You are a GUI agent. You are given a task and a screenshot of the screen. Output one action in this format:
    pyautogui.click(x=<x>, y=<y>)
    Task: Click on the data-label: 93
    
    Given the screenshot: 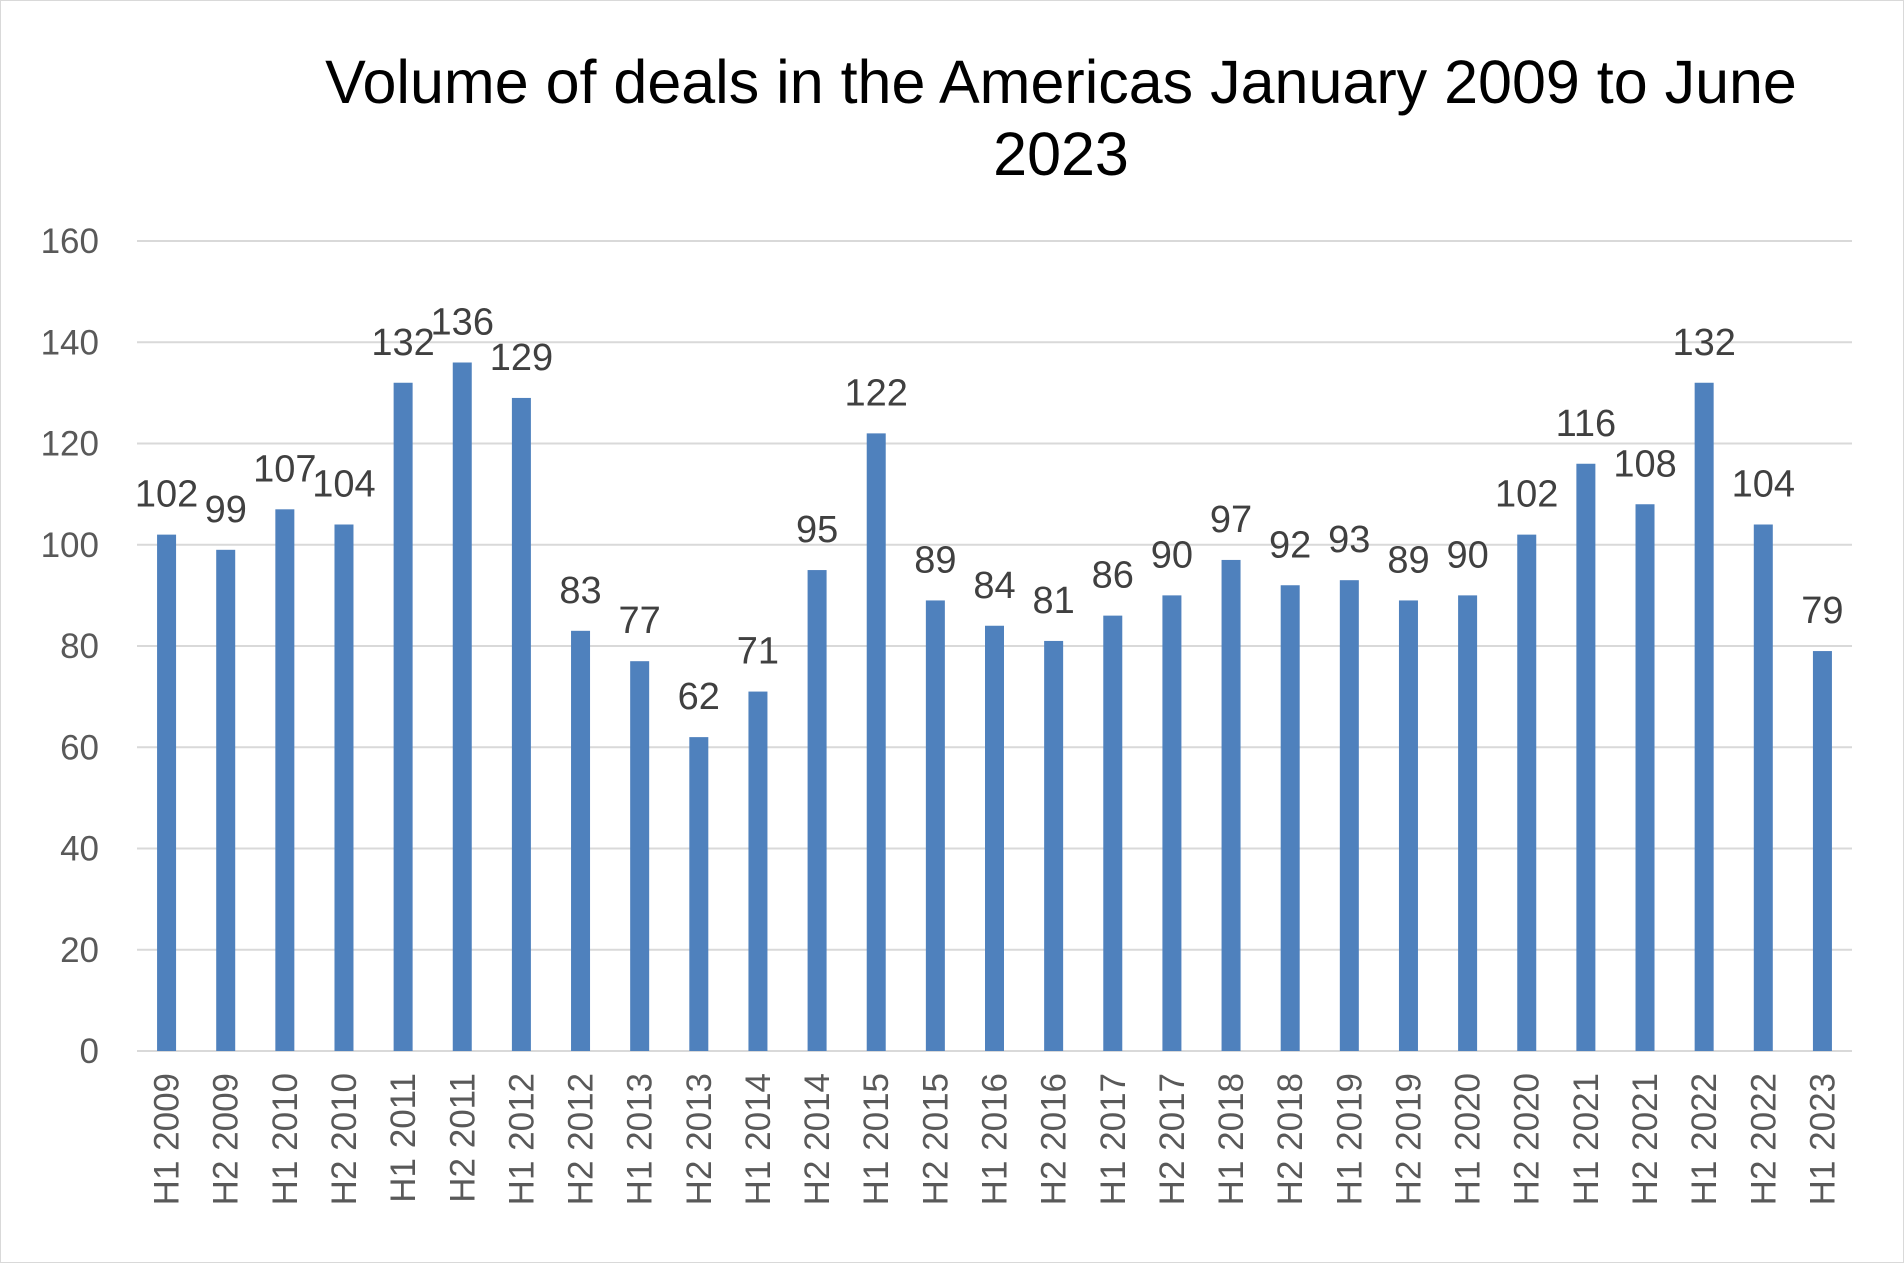 What is the action you would take?
    pyautogui.click(x=1349, y=540)
    